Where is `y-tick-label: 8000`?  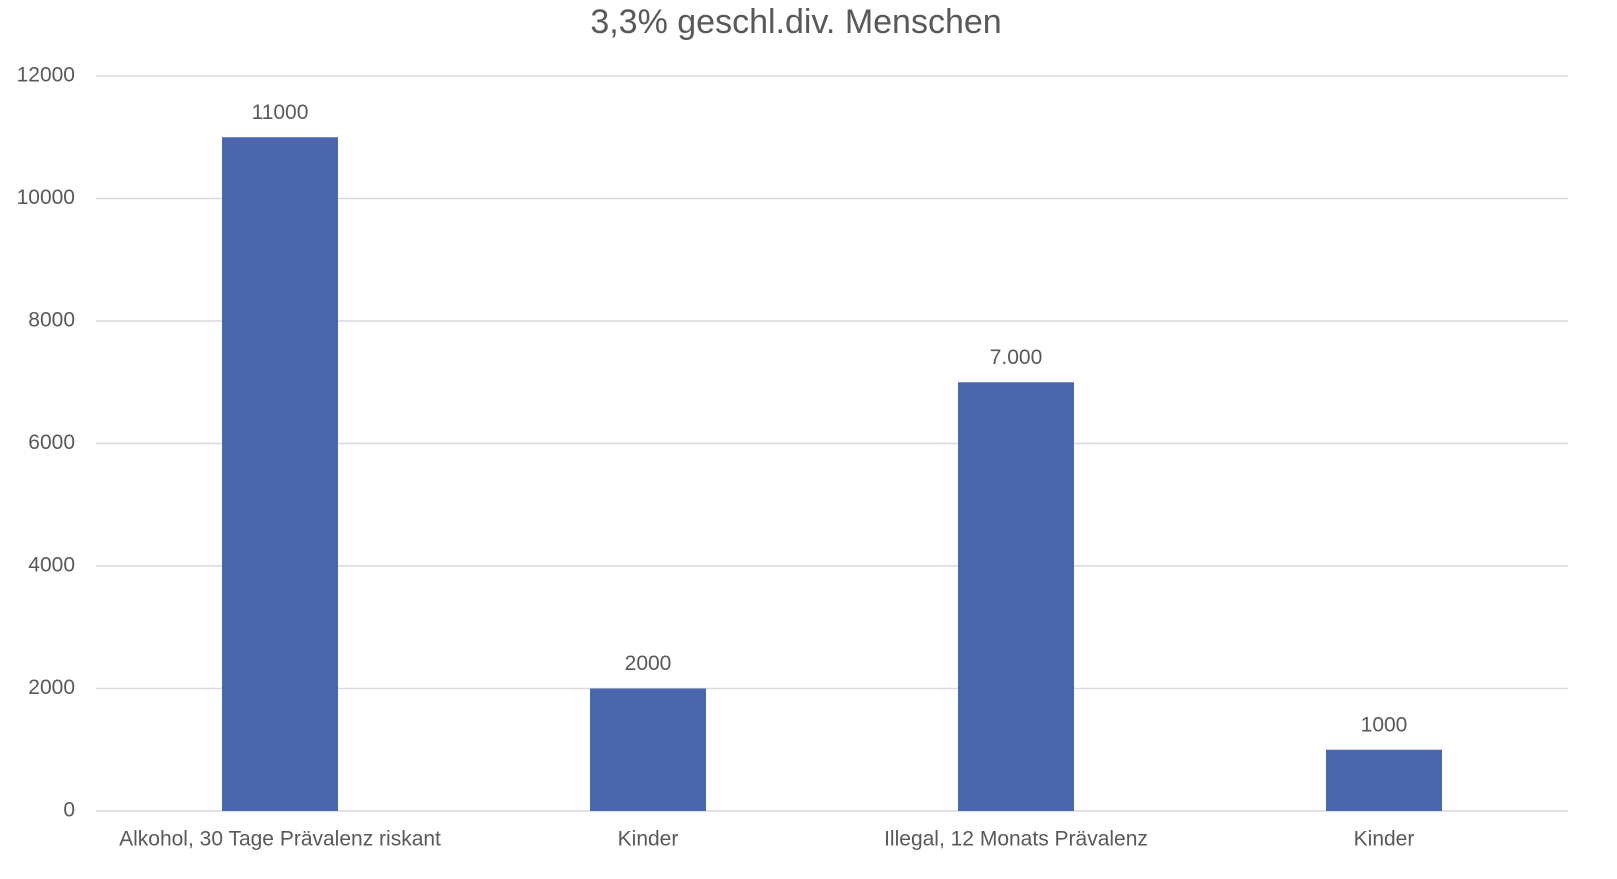
y-tick-label: 8000 is located at coordinates (51, 320).